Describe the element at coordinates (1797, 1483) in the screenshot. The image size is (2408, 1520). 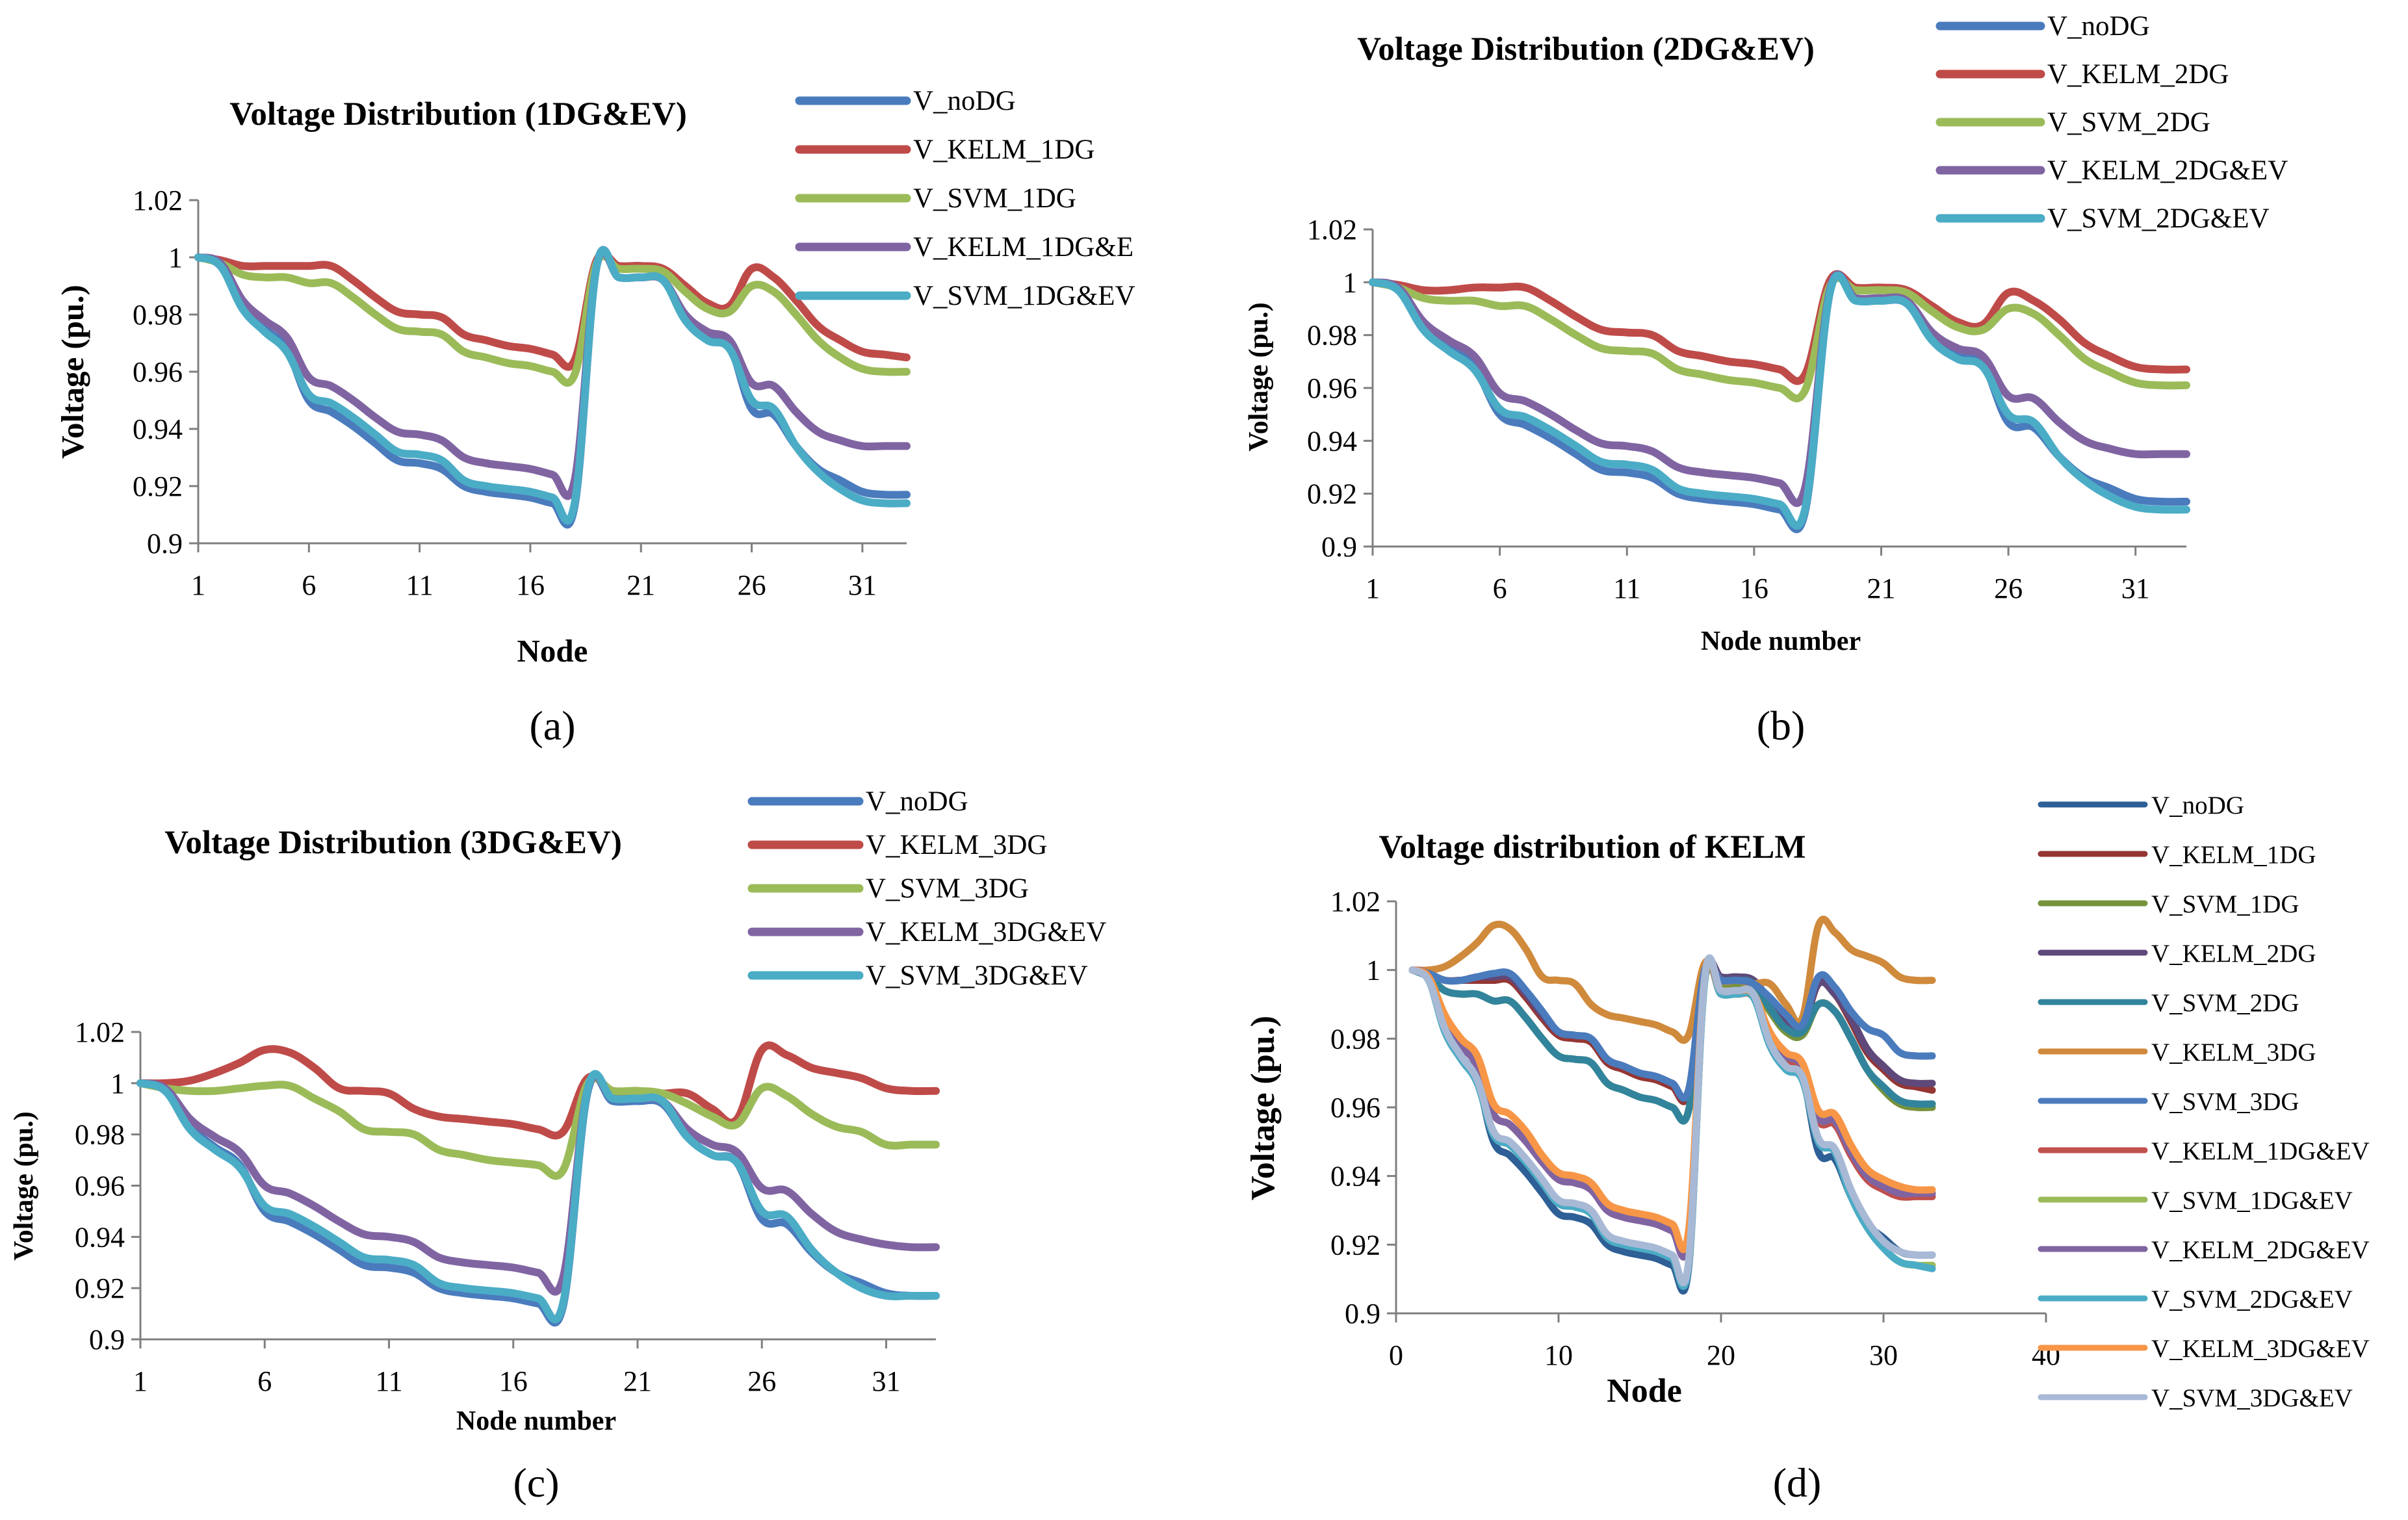
I see `panel-caption: (d)` at that location.